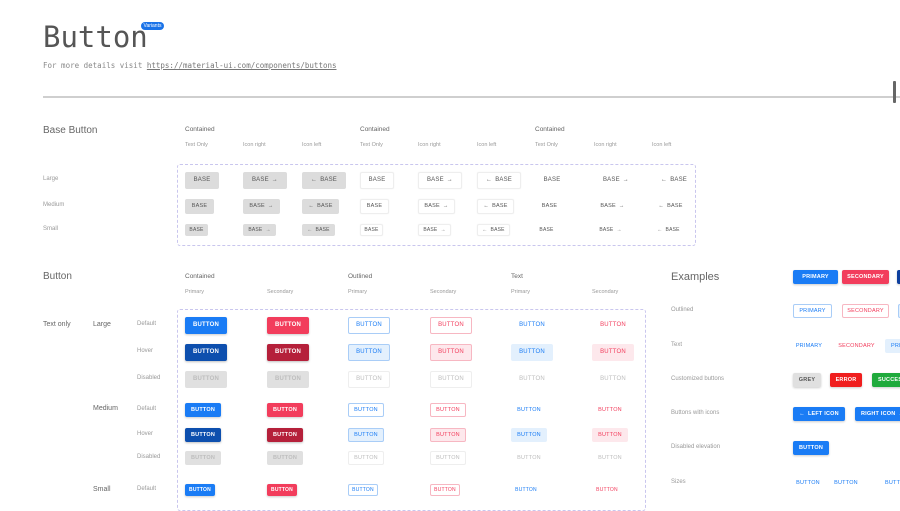 This screenshot has height=511, width=900. Describe the element at coordinates (102, 324) in the screenshot. I see `size-label: Large` at that location.